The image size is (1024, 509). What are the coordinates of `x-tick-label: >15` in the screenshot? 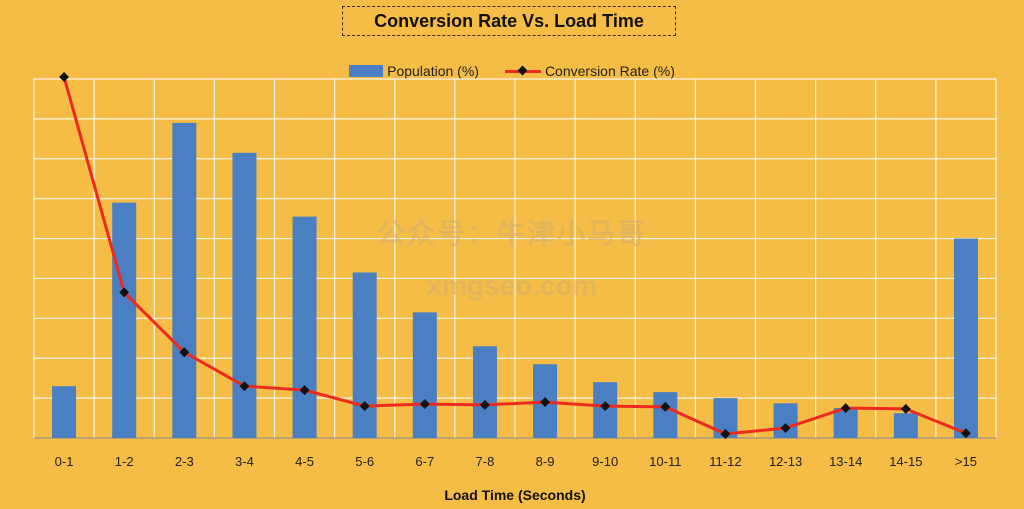 It's located at (966, 461).